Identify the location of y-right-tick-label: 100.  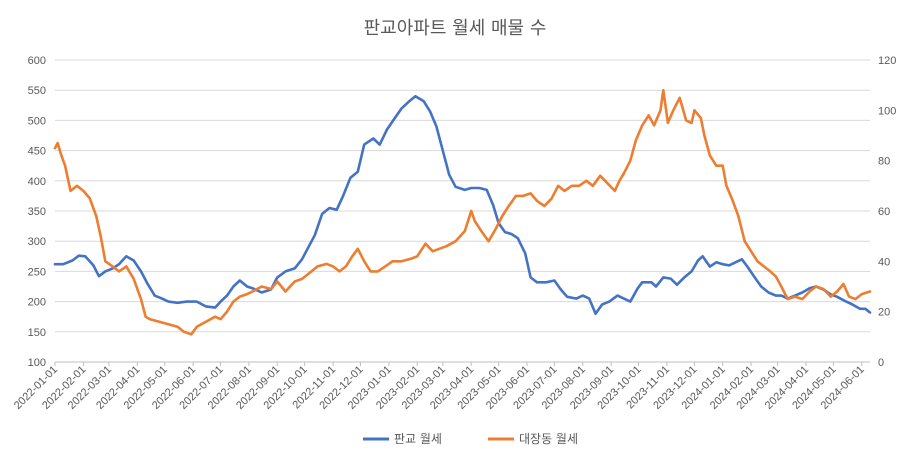
(887, 111).